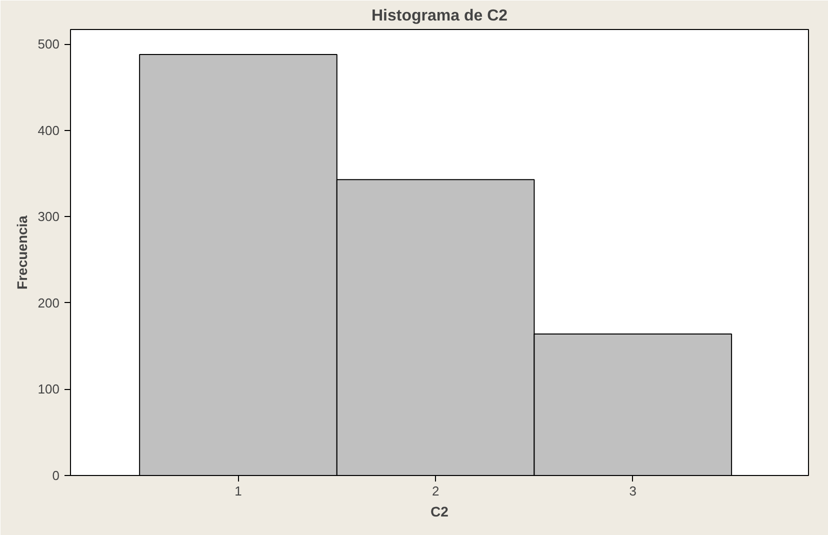 Image resolution: width=828 pixels, height=535 pixels. Describe the element at coordinates (439, 512) in the screenshot. I see `x-axis-title: C2` at that location.